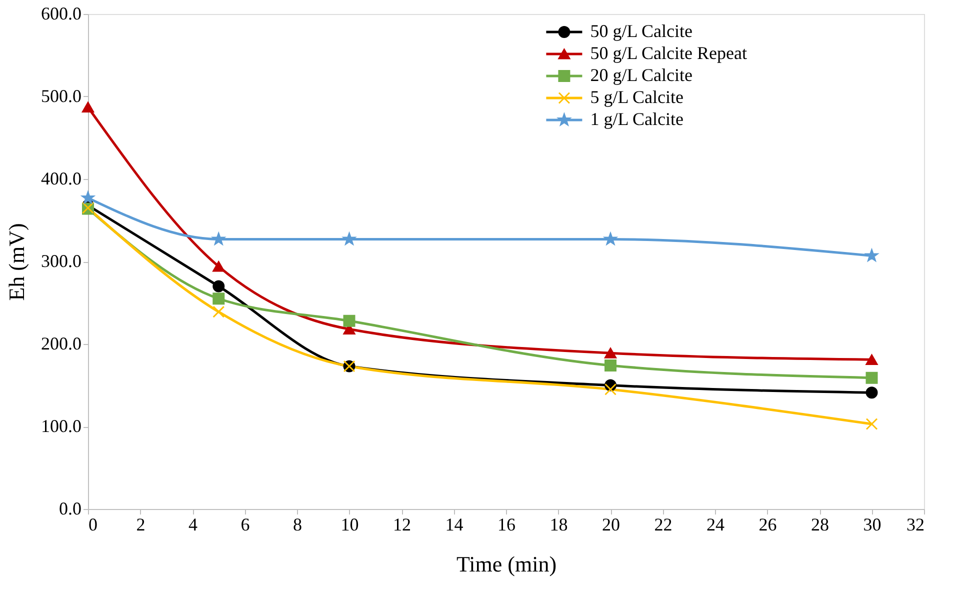  I want to click on x-tick-label: 22, so click(663, 524).